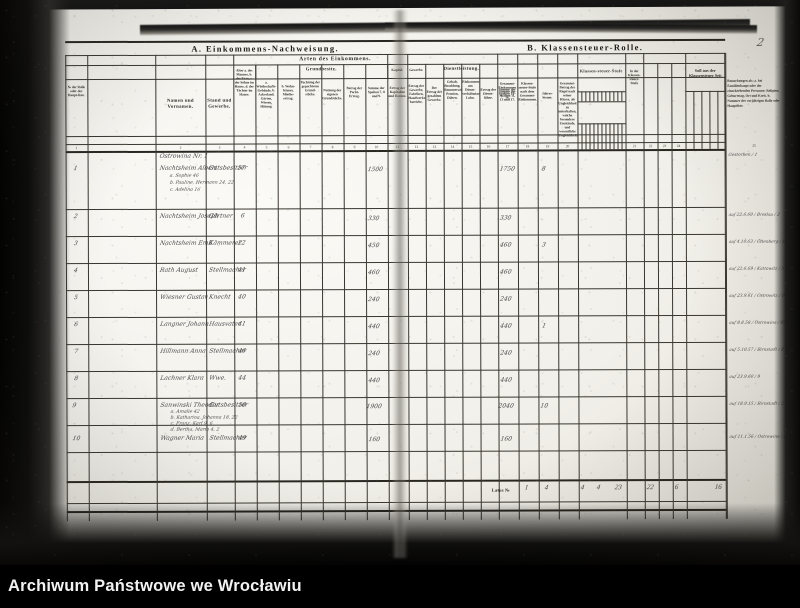 Image resolution: width=800 pixels, height=608 pixels. What do you see at coordinates (506, 299) in the screenshot?
I see `entry-total-5: 240` at bounding box center [506, 299].